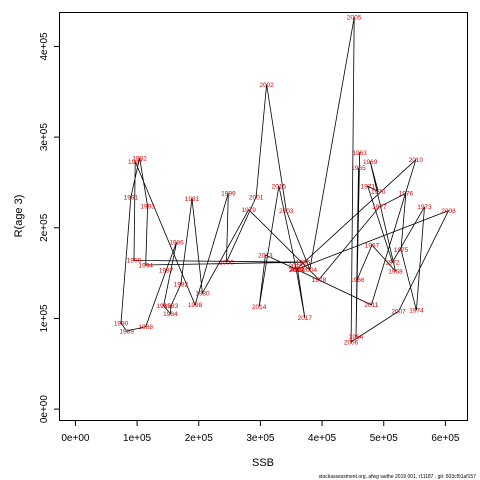 This screenshot has height=480, width=480. Describe the element at coordinates (135, 162) in the screenshot. I see `point-label-1997: 1997` at that location.